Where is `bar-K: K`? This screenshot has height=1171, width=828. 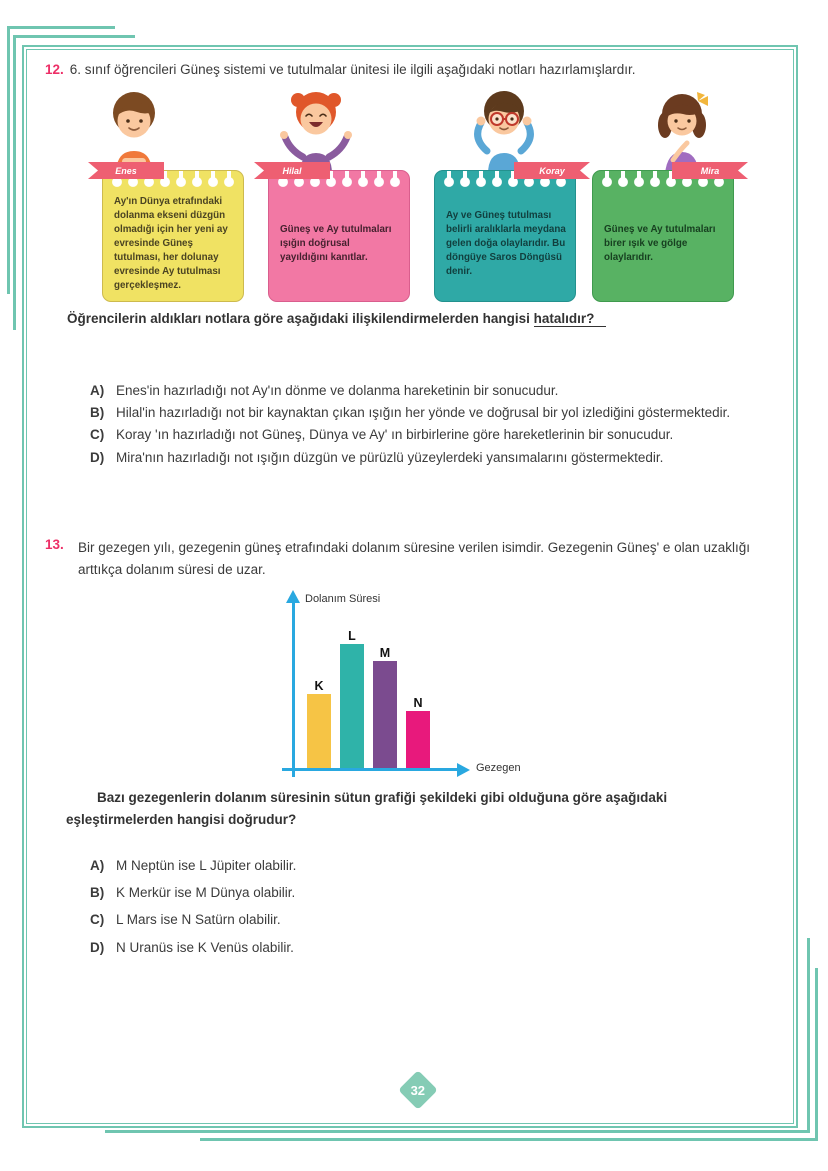 bar-K: K is located at coordinates (319, 723).